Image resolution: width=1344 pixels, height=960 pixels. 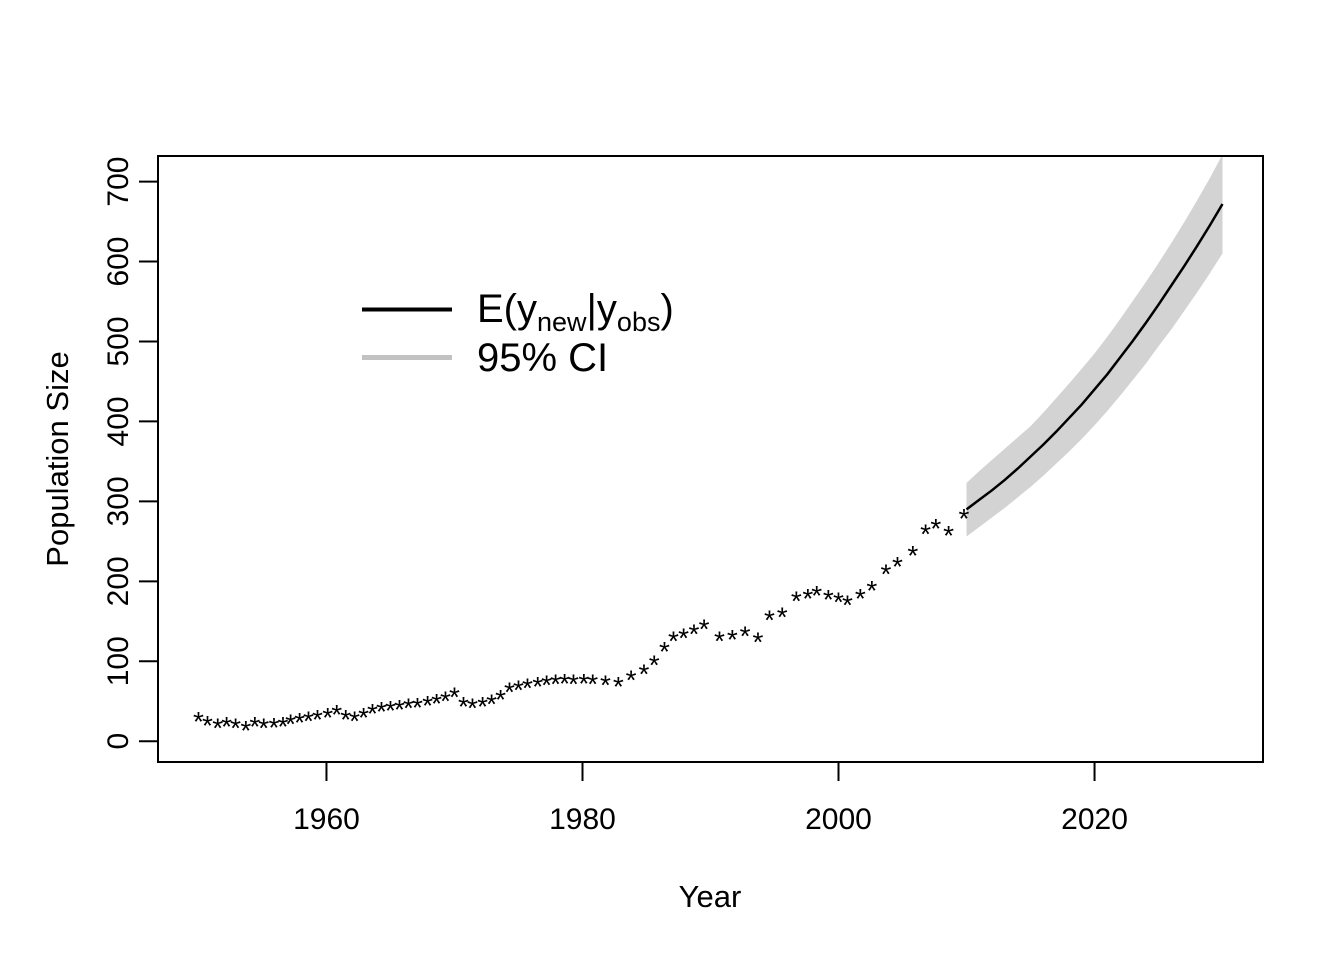 I want to click on x-axis: 1960 1980 2000 2020 Year, so click(x=710, y=838).